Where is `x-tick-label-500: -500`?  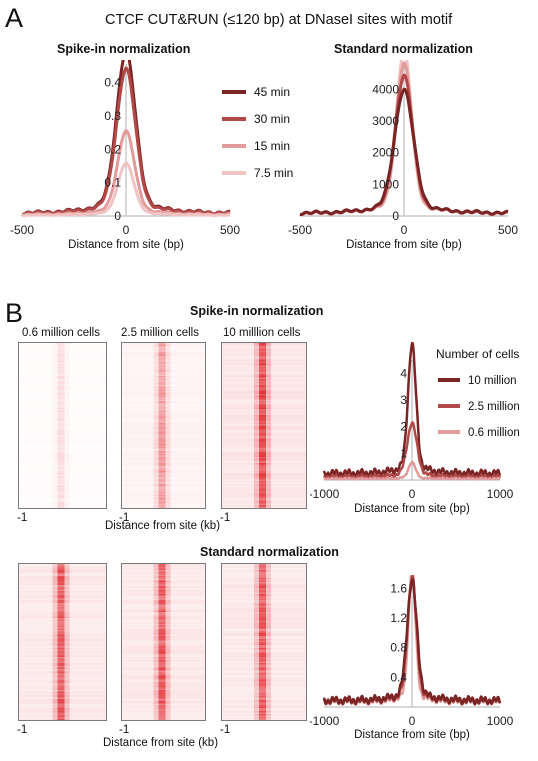
x-tick-label-500: -500 is located at coordinates (300, 230).